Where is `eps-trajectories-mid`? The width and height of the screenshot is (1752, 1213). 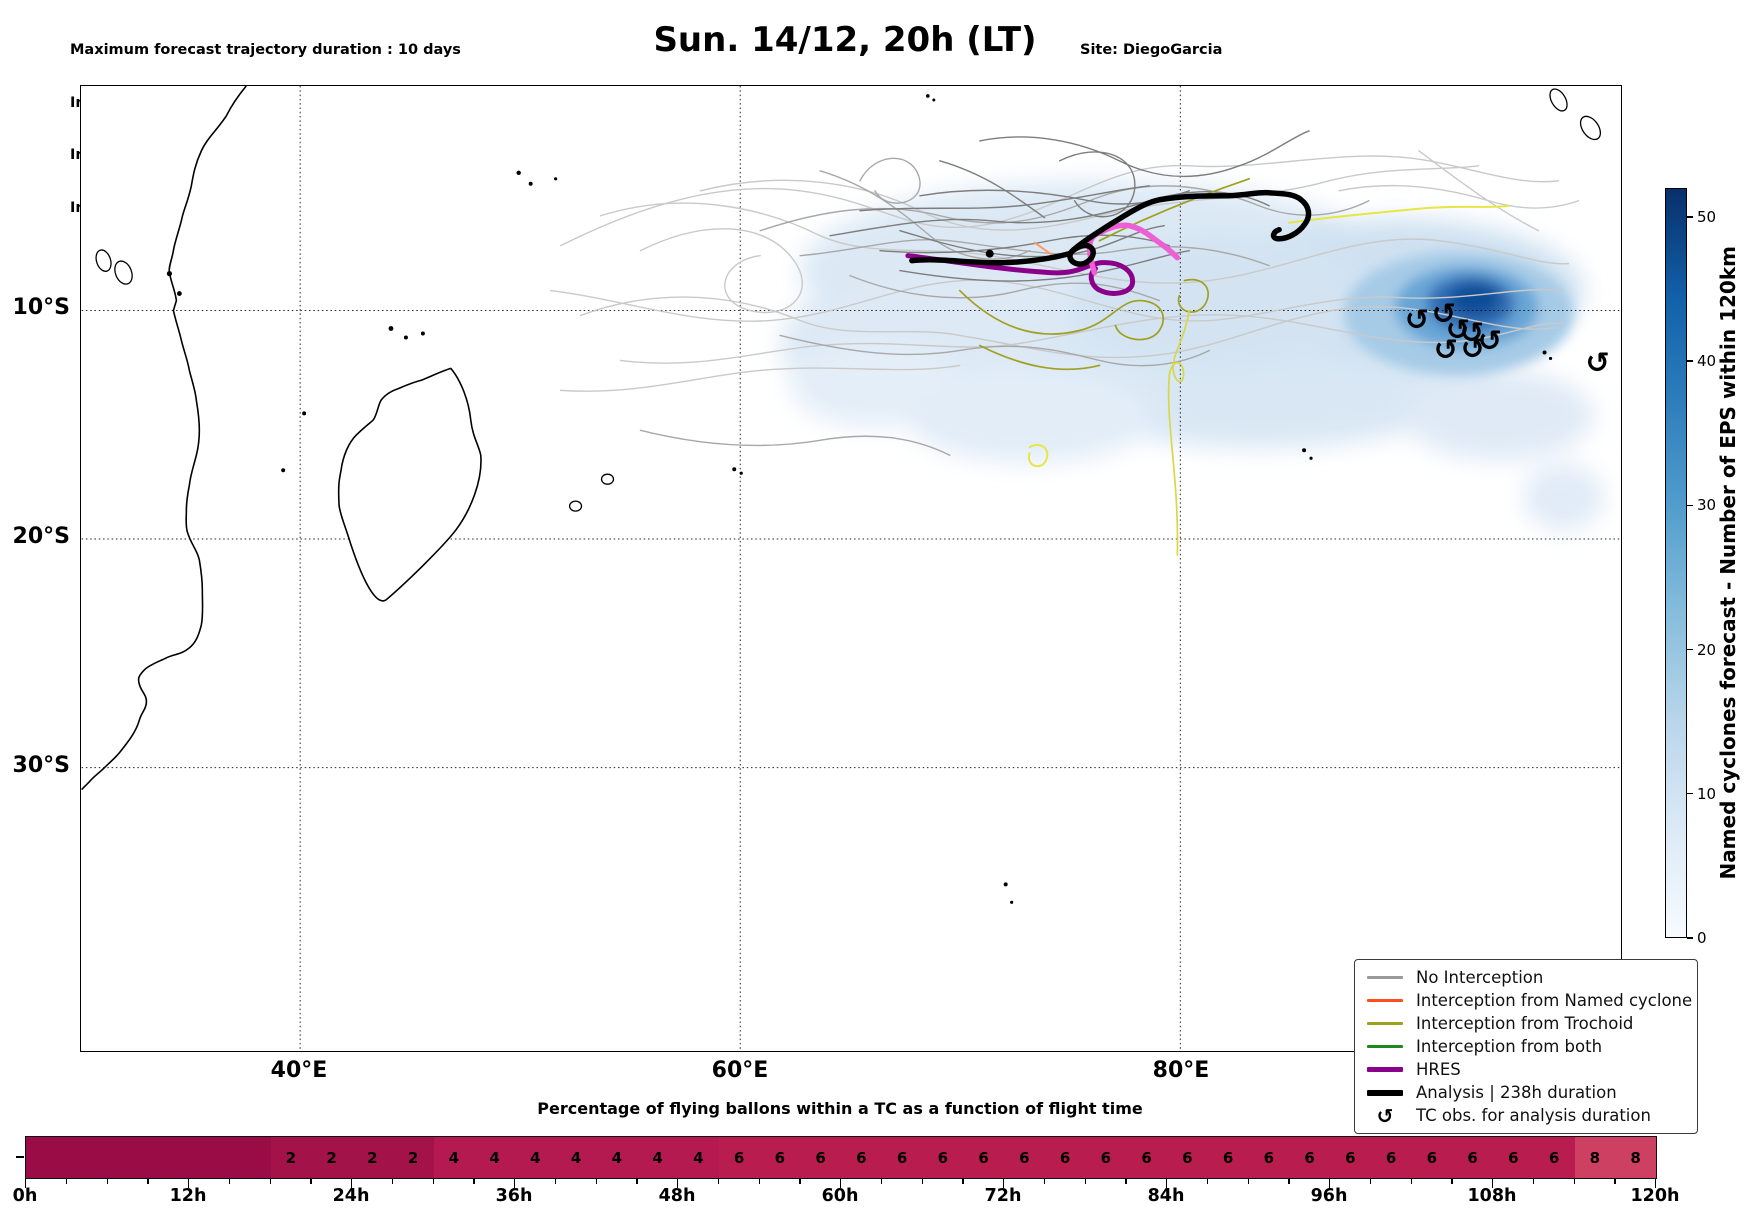
eps-trajectories-mid is located at coordinates (1004, 306).